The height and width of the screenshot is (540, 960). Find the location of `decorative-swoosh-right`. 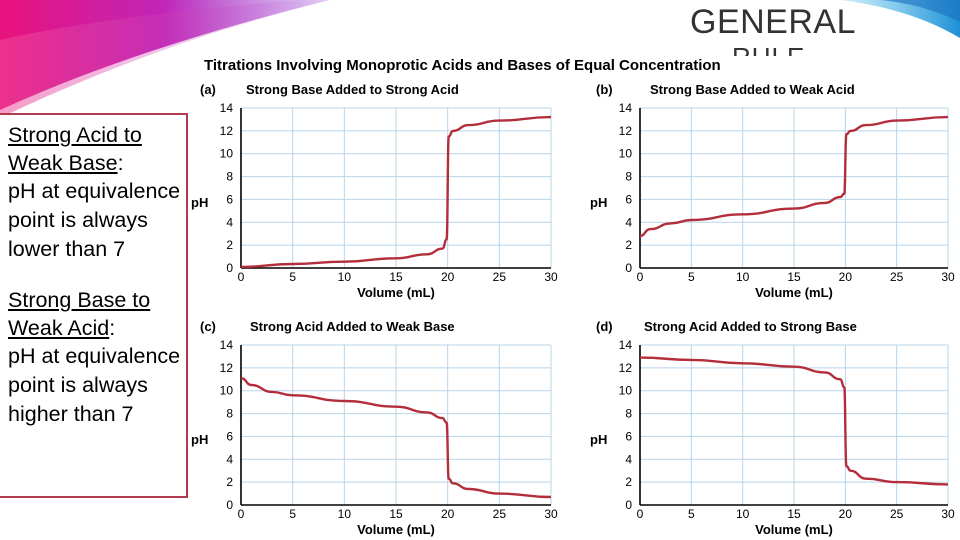

decorative-swoosh-right is located at coordinates (900, 19).